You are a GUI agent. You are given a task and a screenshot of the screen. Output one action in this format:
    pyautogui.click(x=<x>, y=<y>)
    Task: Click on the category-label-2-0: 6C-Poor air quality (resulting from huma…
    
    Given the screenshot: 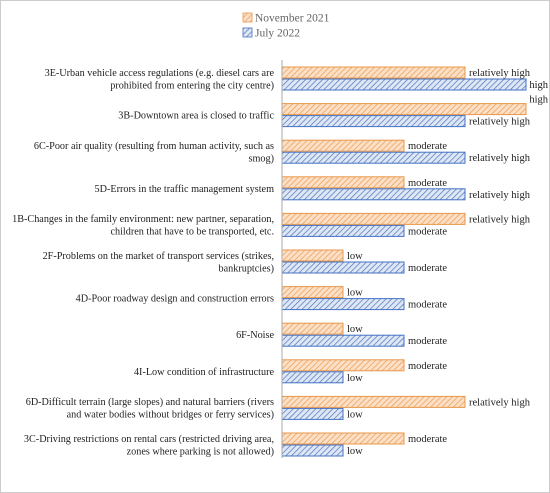 What is the action you would take?
    pyautogui.click(x=154, y=146)
    